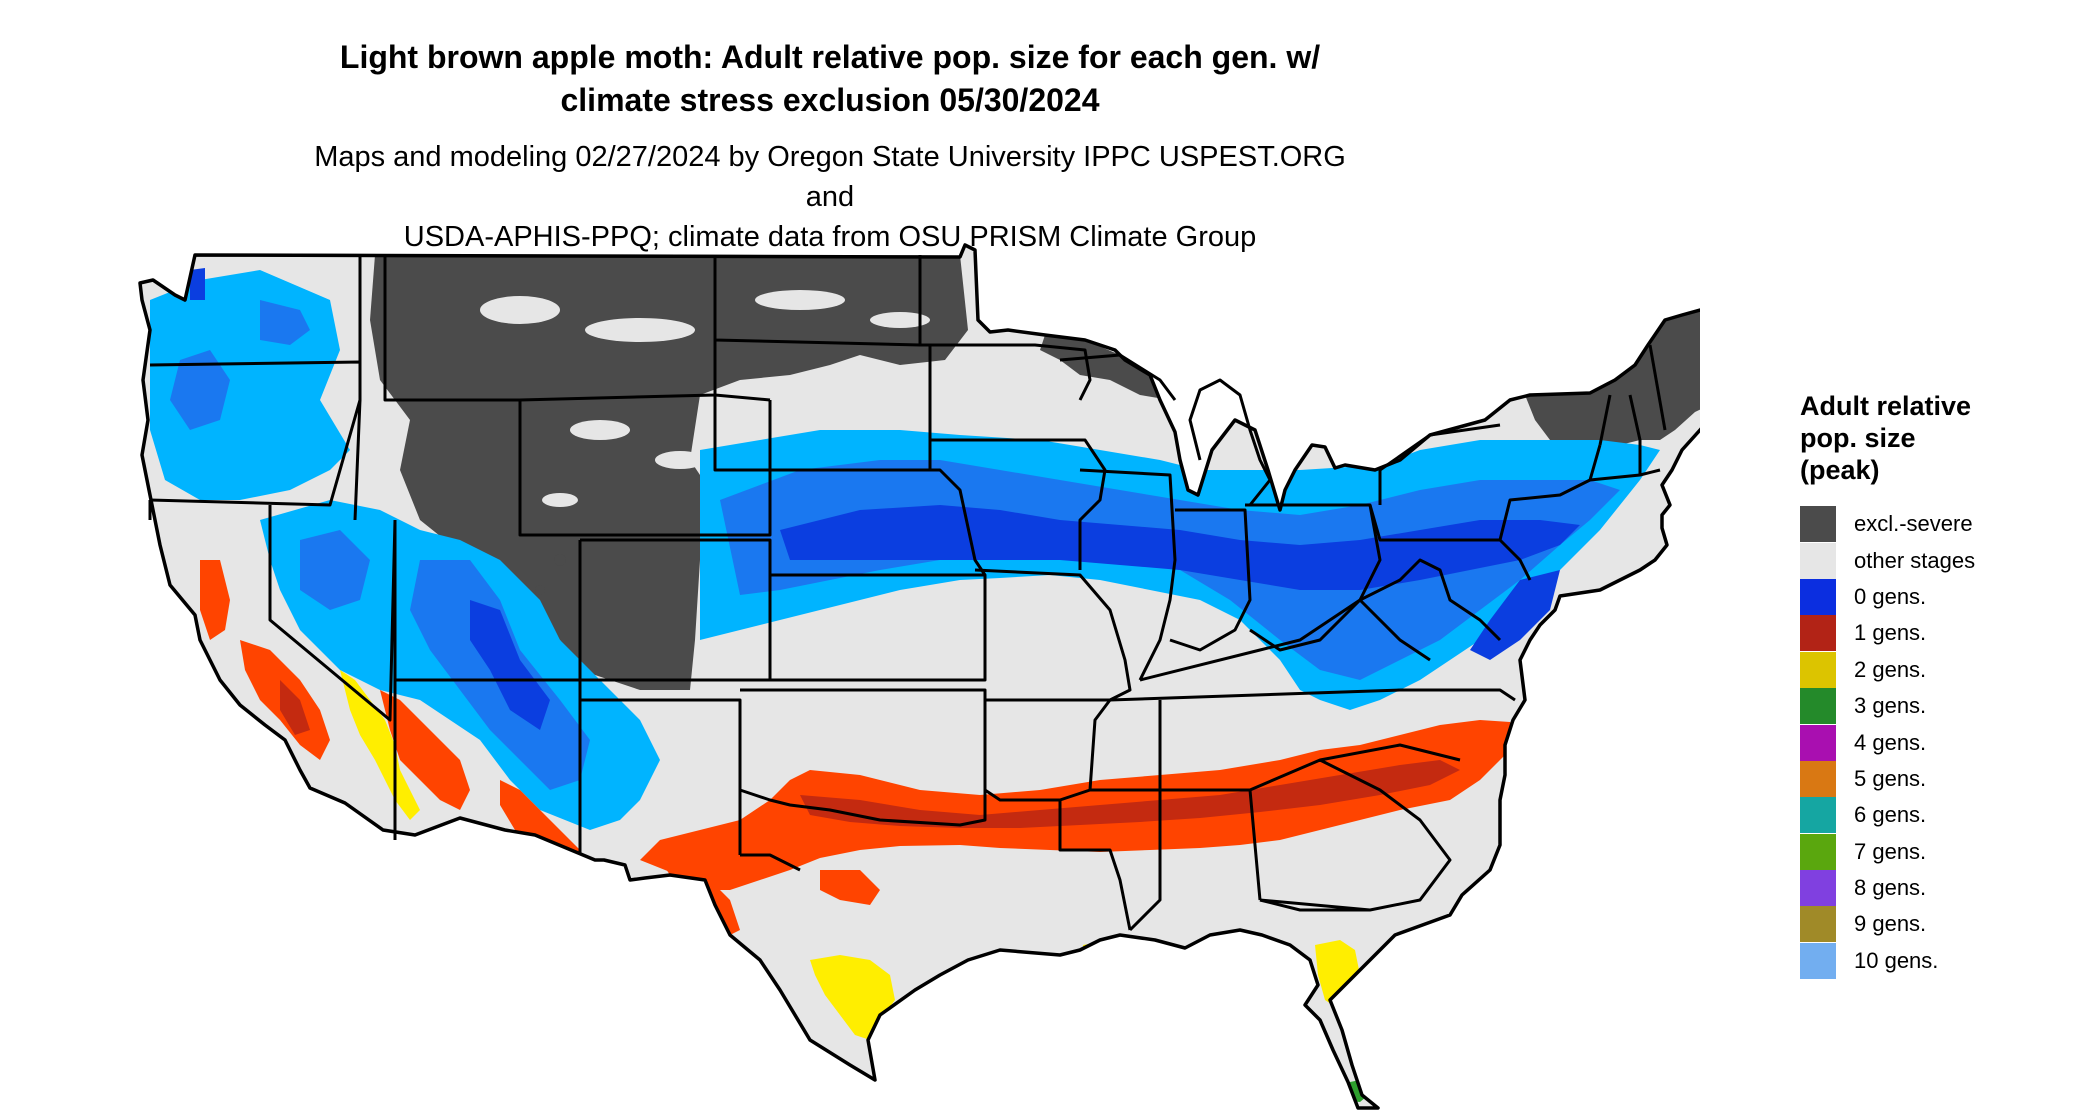 The height and width of the screenshot is (1120, 2100). Describe the element at coordinates (1890, 633) in the screenshot. I see `legend-label: 1 gens.` at that location.